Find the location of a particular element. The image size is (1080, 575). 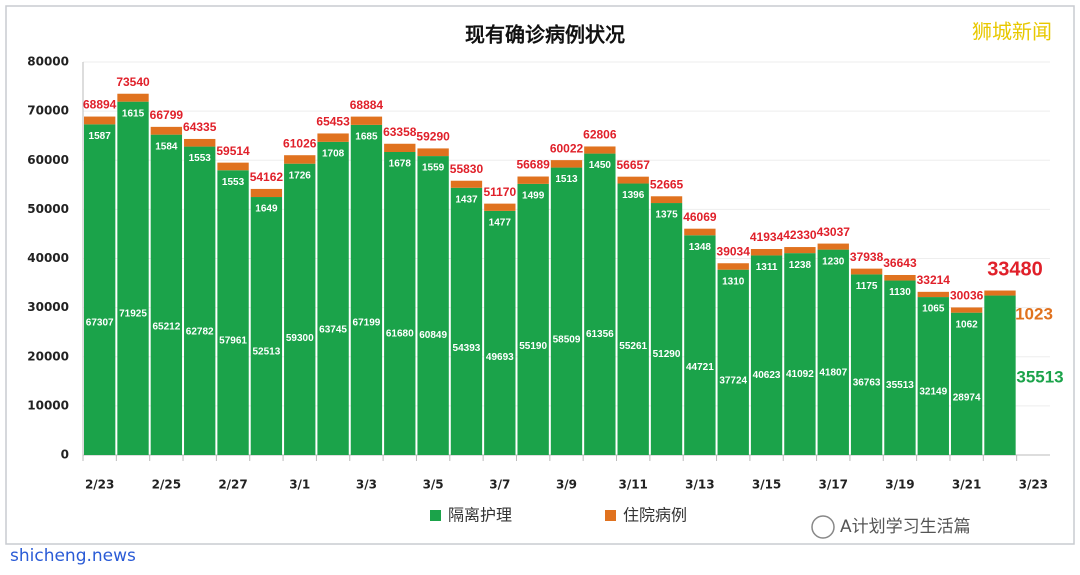

legend-swatch is located at coordinates (610, 515).